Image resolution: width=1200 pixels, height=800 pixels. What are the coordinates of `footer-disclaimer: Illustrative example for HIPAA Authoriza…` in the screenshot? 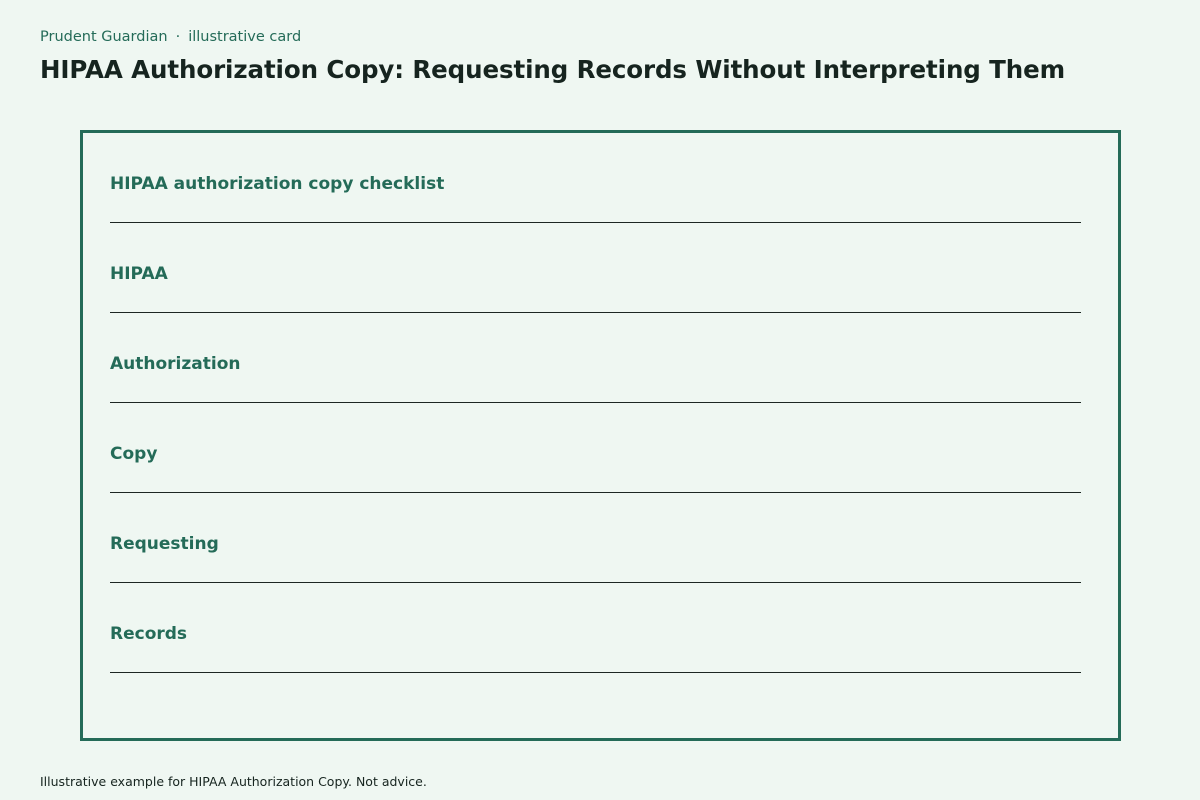 It's located at (233, 781).